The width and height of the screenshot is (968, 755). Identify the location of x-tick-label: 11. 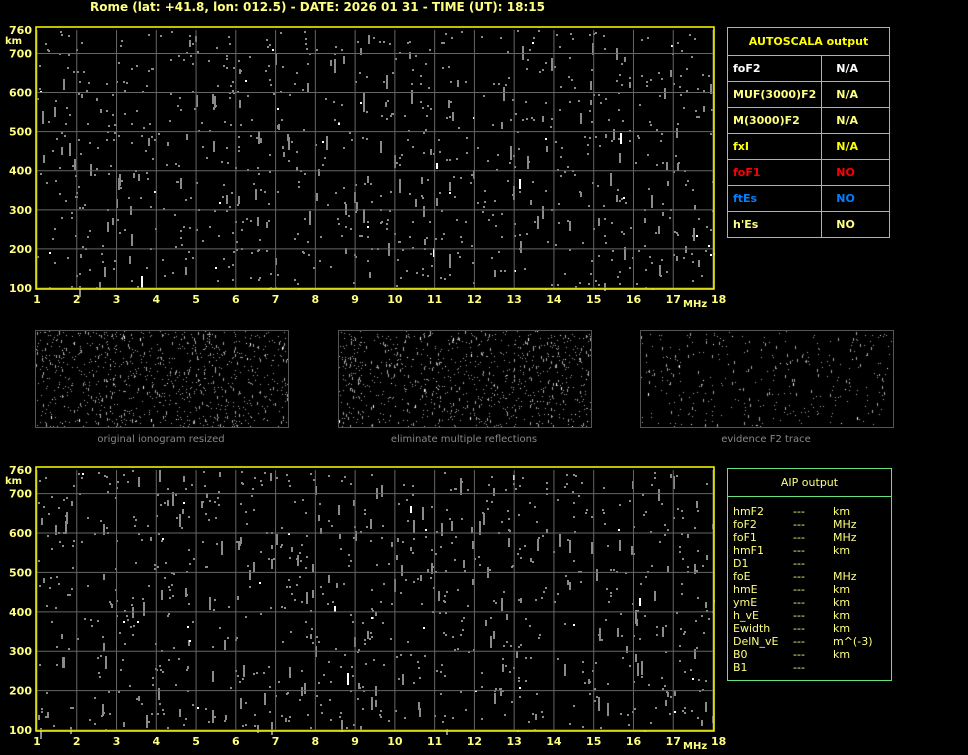
(434, 299).